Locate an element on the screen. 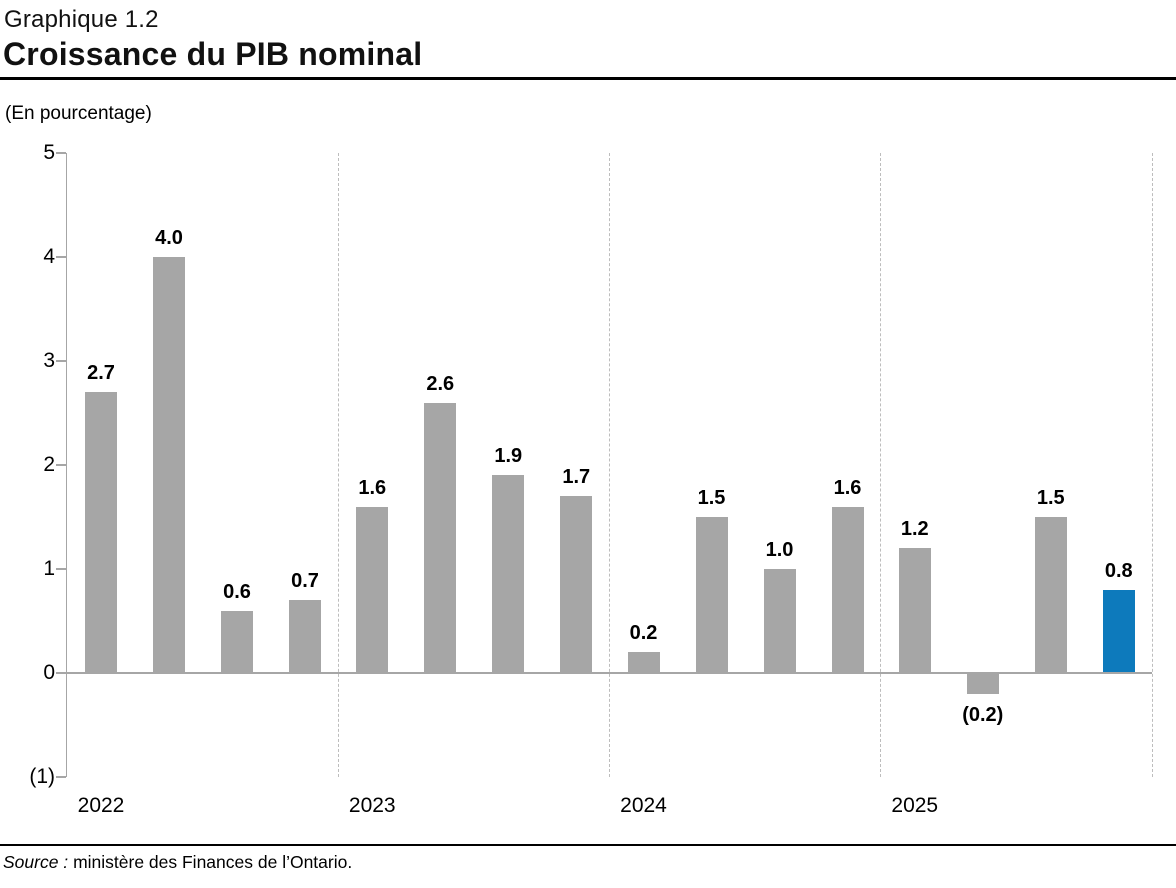 Image resolution: width=1176 pixels, height=888 pixels. highlighted-bar is located at coordinates (1118, 631).